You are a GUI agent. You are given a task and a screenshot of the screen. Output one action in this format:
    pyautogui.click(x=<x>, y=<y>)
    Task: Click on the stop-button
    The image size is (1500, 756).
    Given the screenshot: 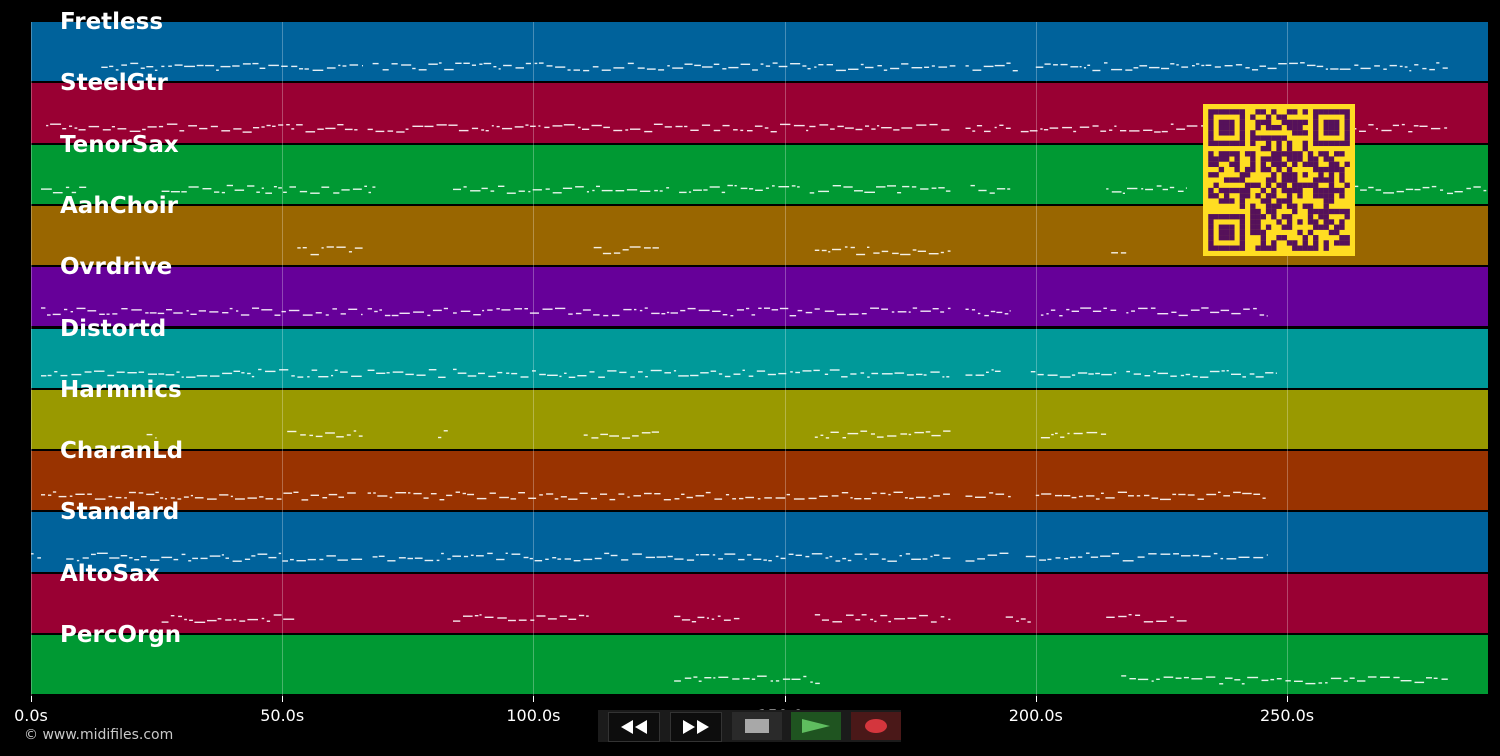 What is the action you would take?
    pyautogui.click(x=757, y=726)
    